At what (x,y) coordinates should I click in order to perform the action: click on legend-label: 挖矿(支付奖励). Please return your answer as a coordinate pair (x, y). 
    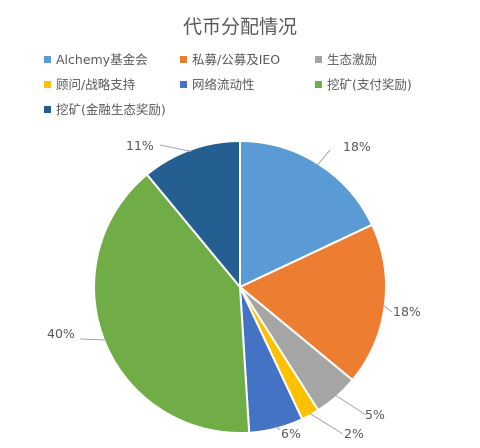
    Looking at the image, I should click on (369, 84).